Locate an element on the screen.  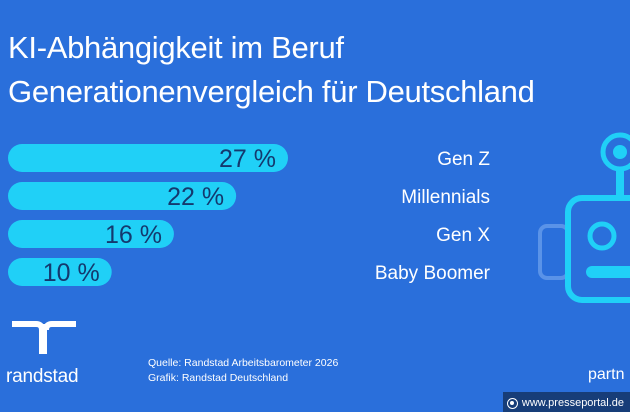
bar-gen-x is located at coordinates (91, 234).